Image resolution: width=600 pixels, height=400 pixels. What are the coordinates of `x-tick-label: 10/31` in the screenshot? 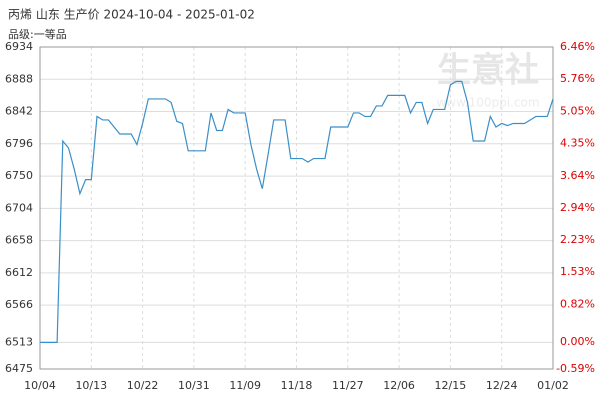 It's located at (194, 385).